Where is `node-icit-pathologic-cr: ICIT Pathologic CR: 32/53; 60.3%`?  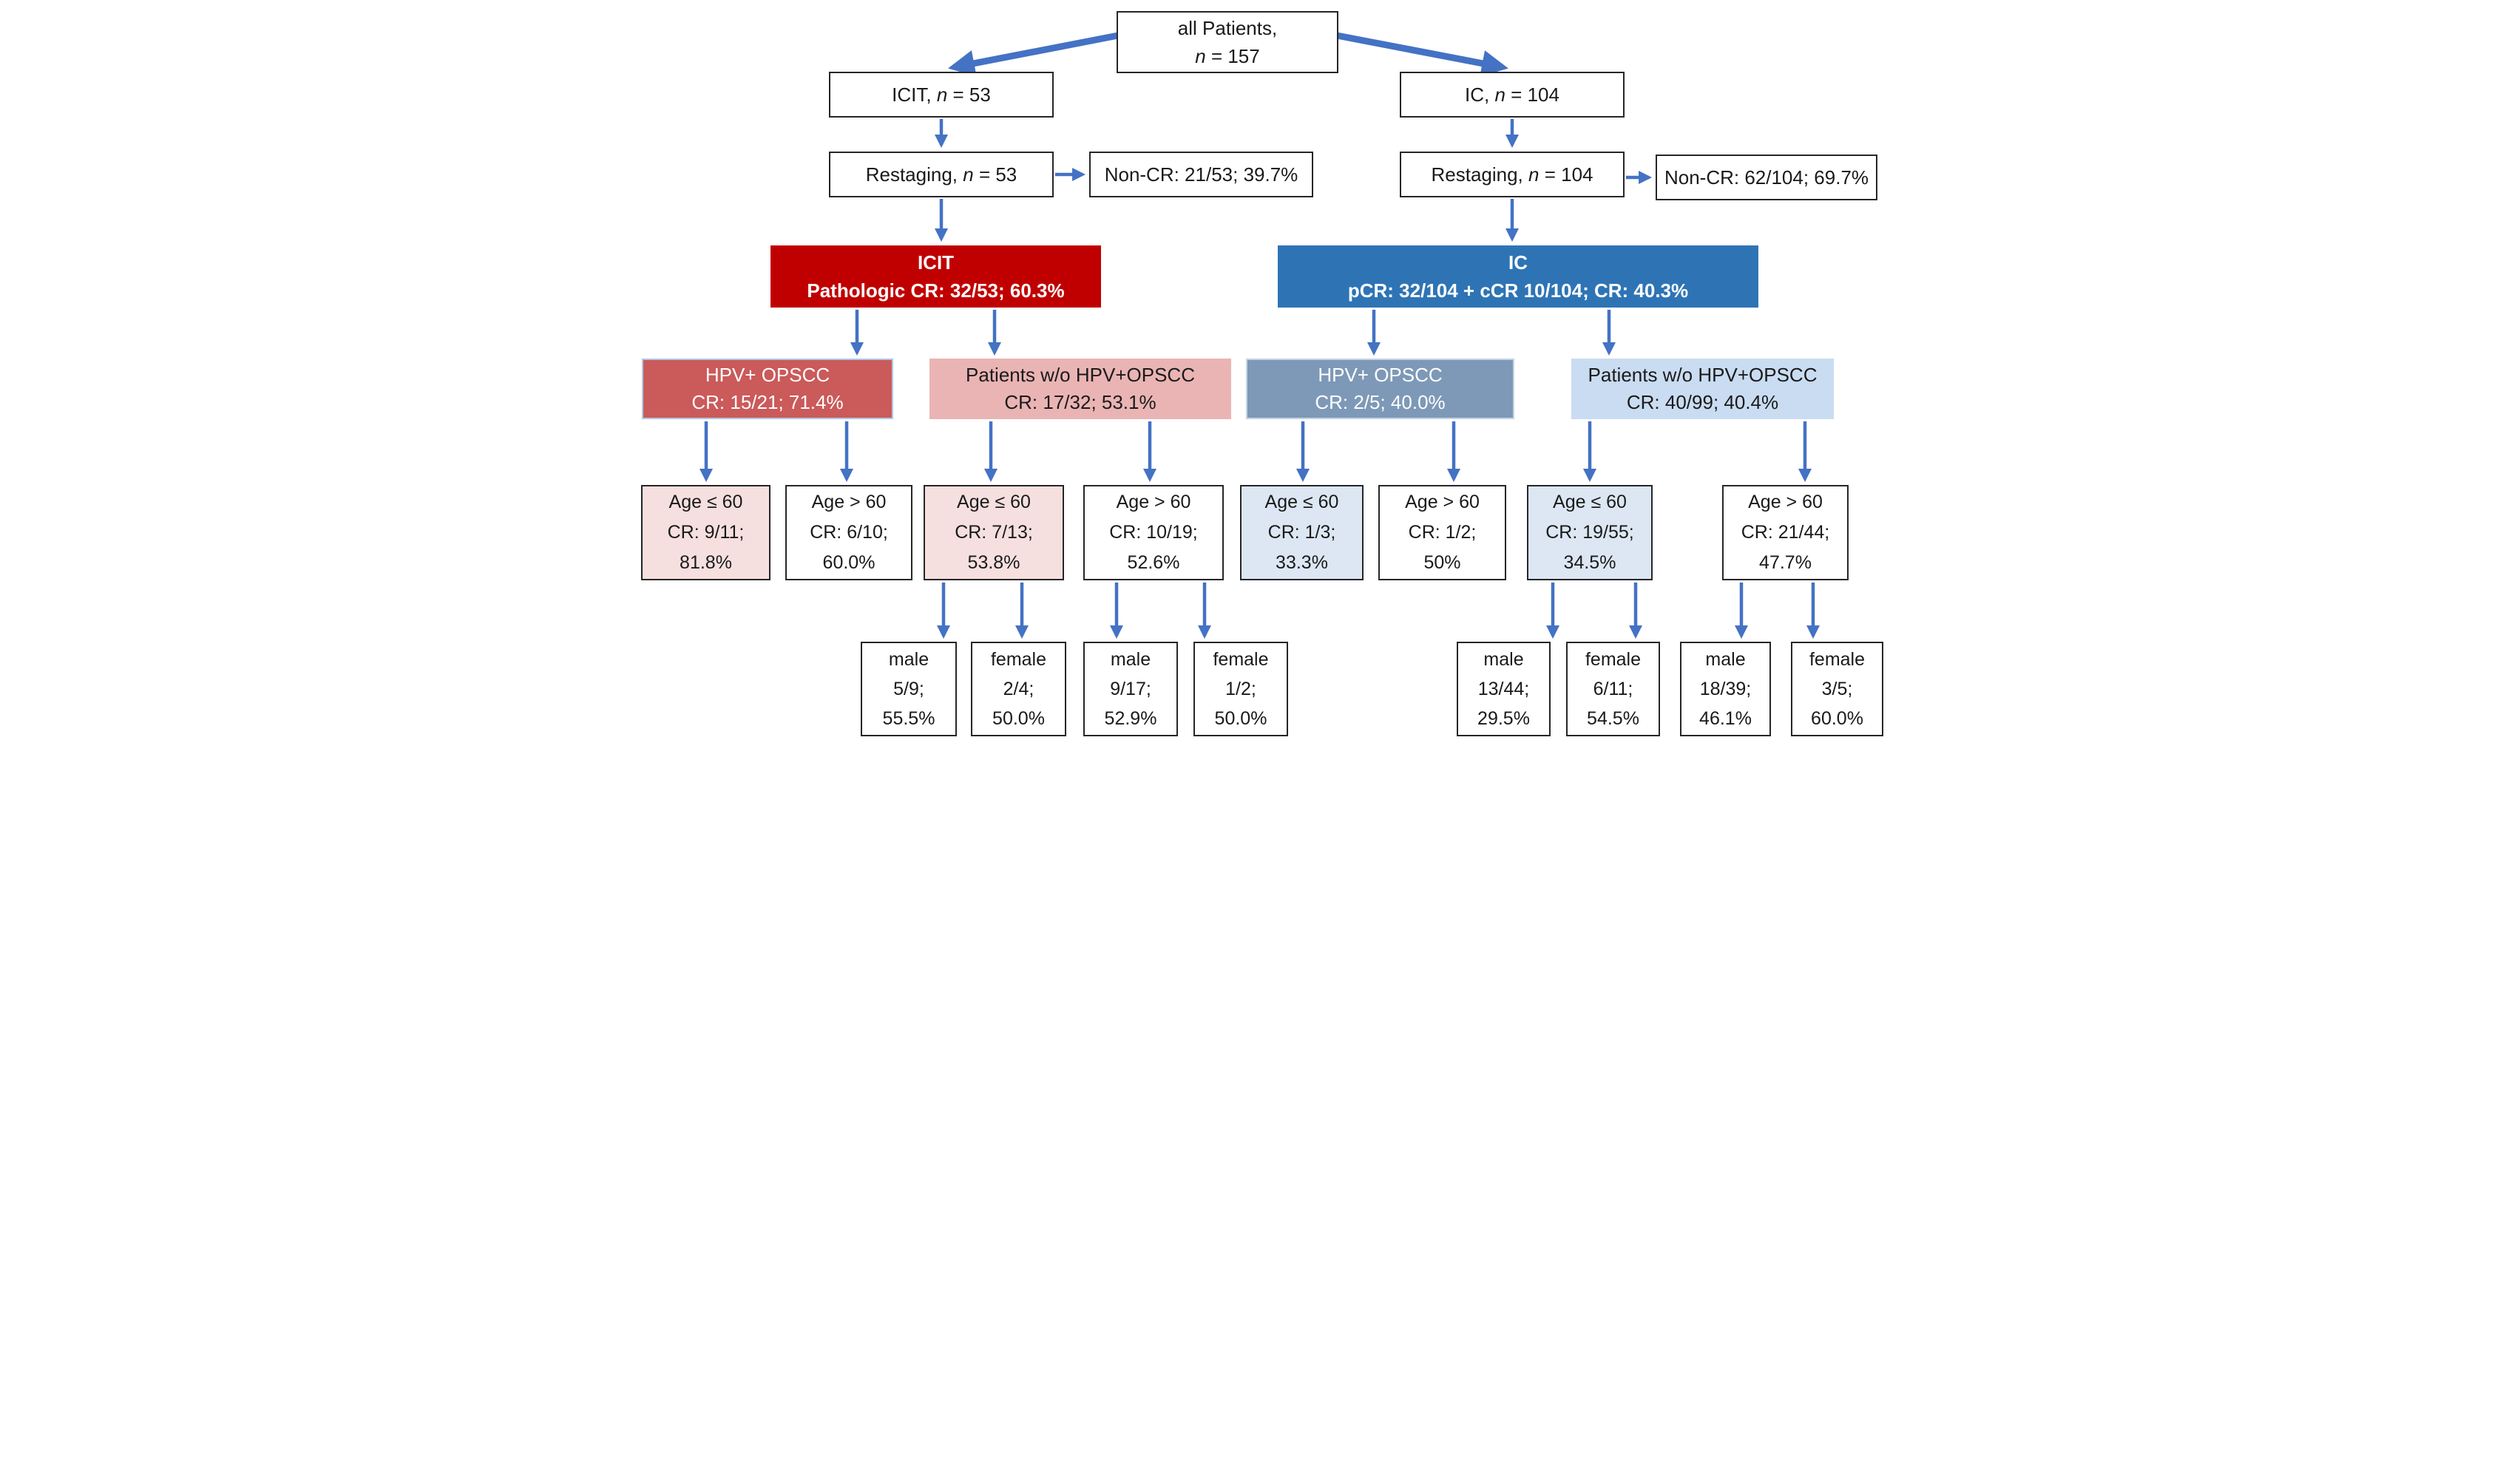
node-icit-pathologic-cr: ICIT Pathologic CR: 32/53; 60.3% is located at coordinates (936, 277).